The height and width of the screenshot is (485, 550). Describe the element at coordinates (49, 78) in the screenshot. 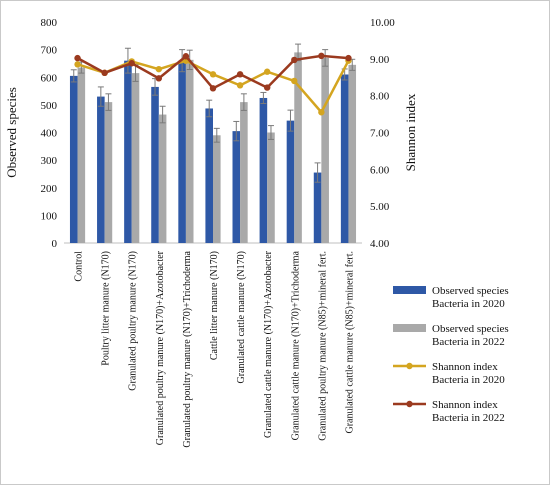

I see `y-tick-label: 600` at that location.